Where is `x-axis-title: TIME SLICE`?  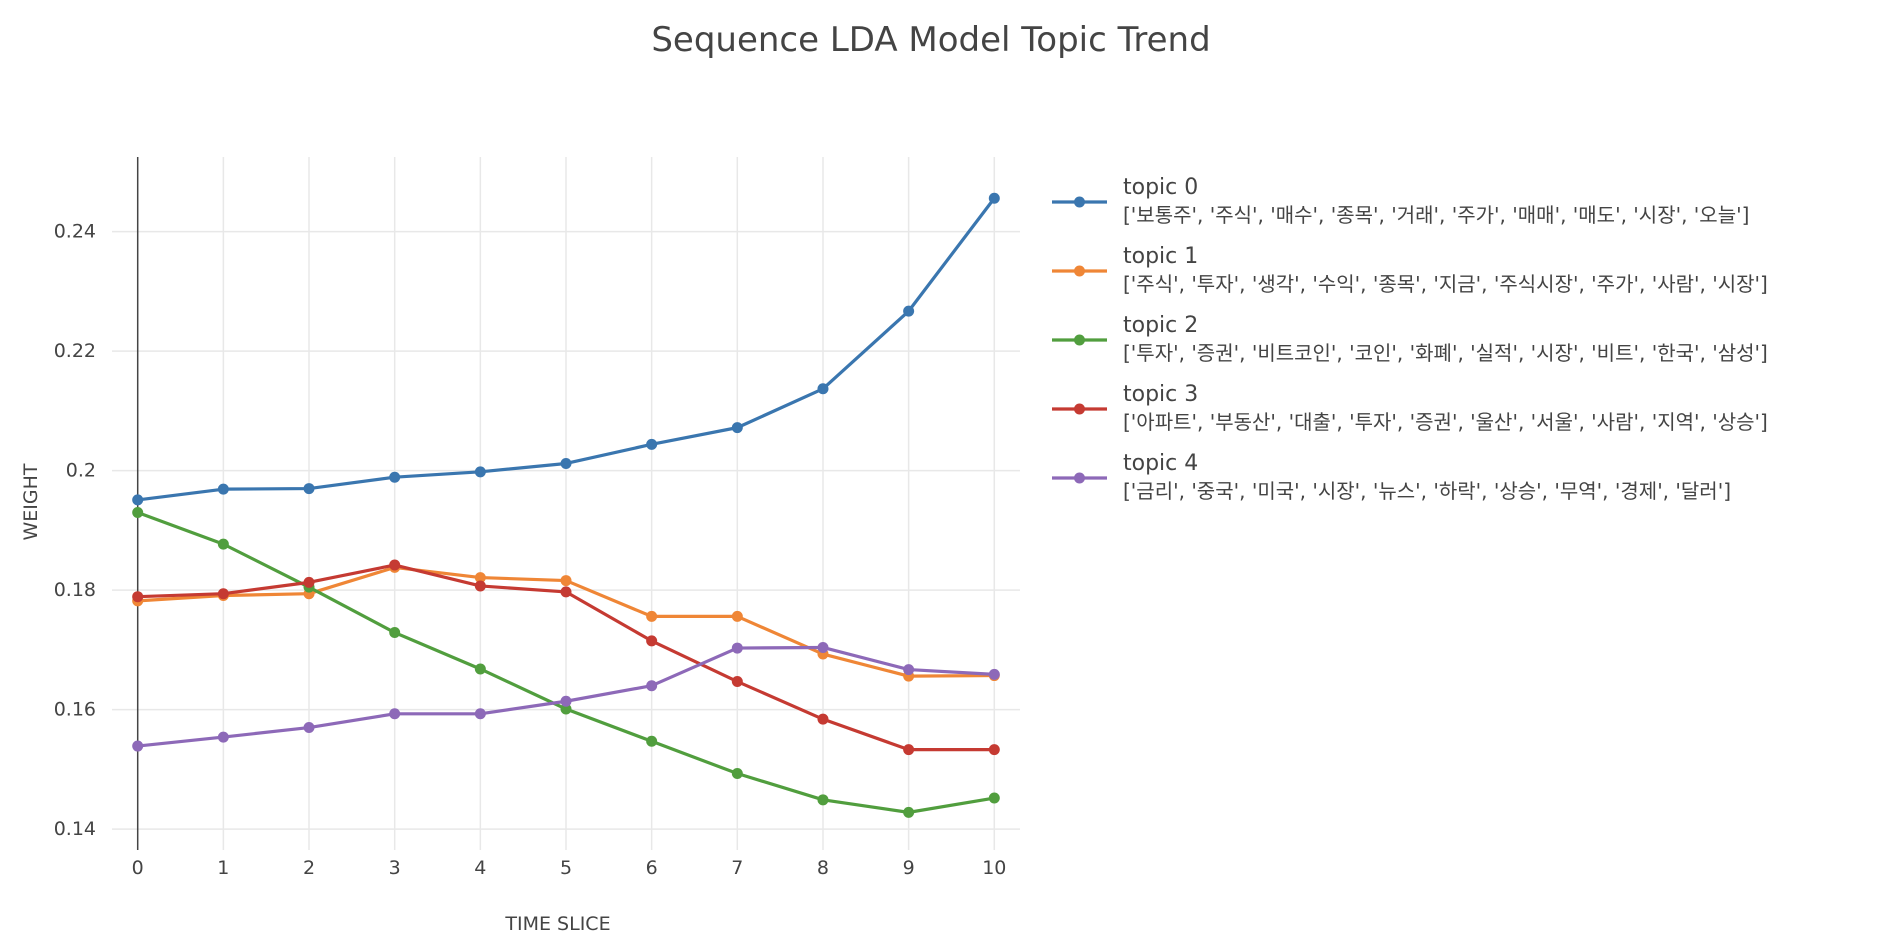 x-axis-title: TIME SLICE is located at coordinates (557, 924).